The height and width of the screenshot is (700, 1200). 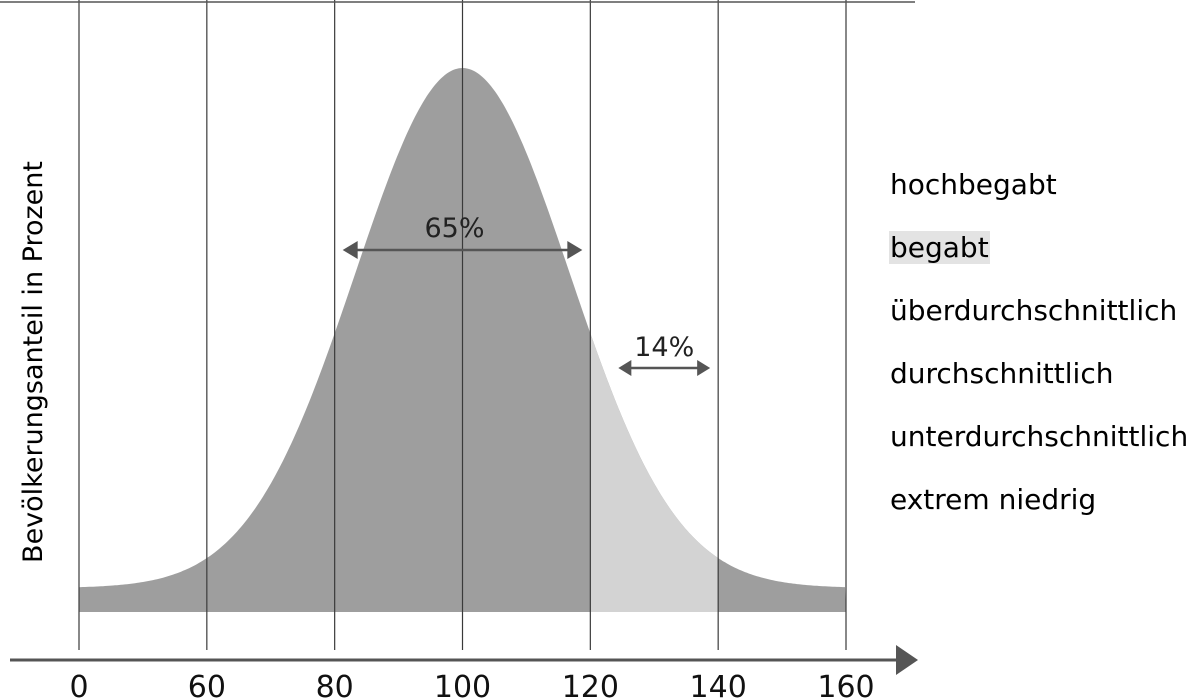 What do you see at coordinates (335, 685) in the screenshot?
I see `x-tick-label-80: 80` at bounding box center [335, 685].